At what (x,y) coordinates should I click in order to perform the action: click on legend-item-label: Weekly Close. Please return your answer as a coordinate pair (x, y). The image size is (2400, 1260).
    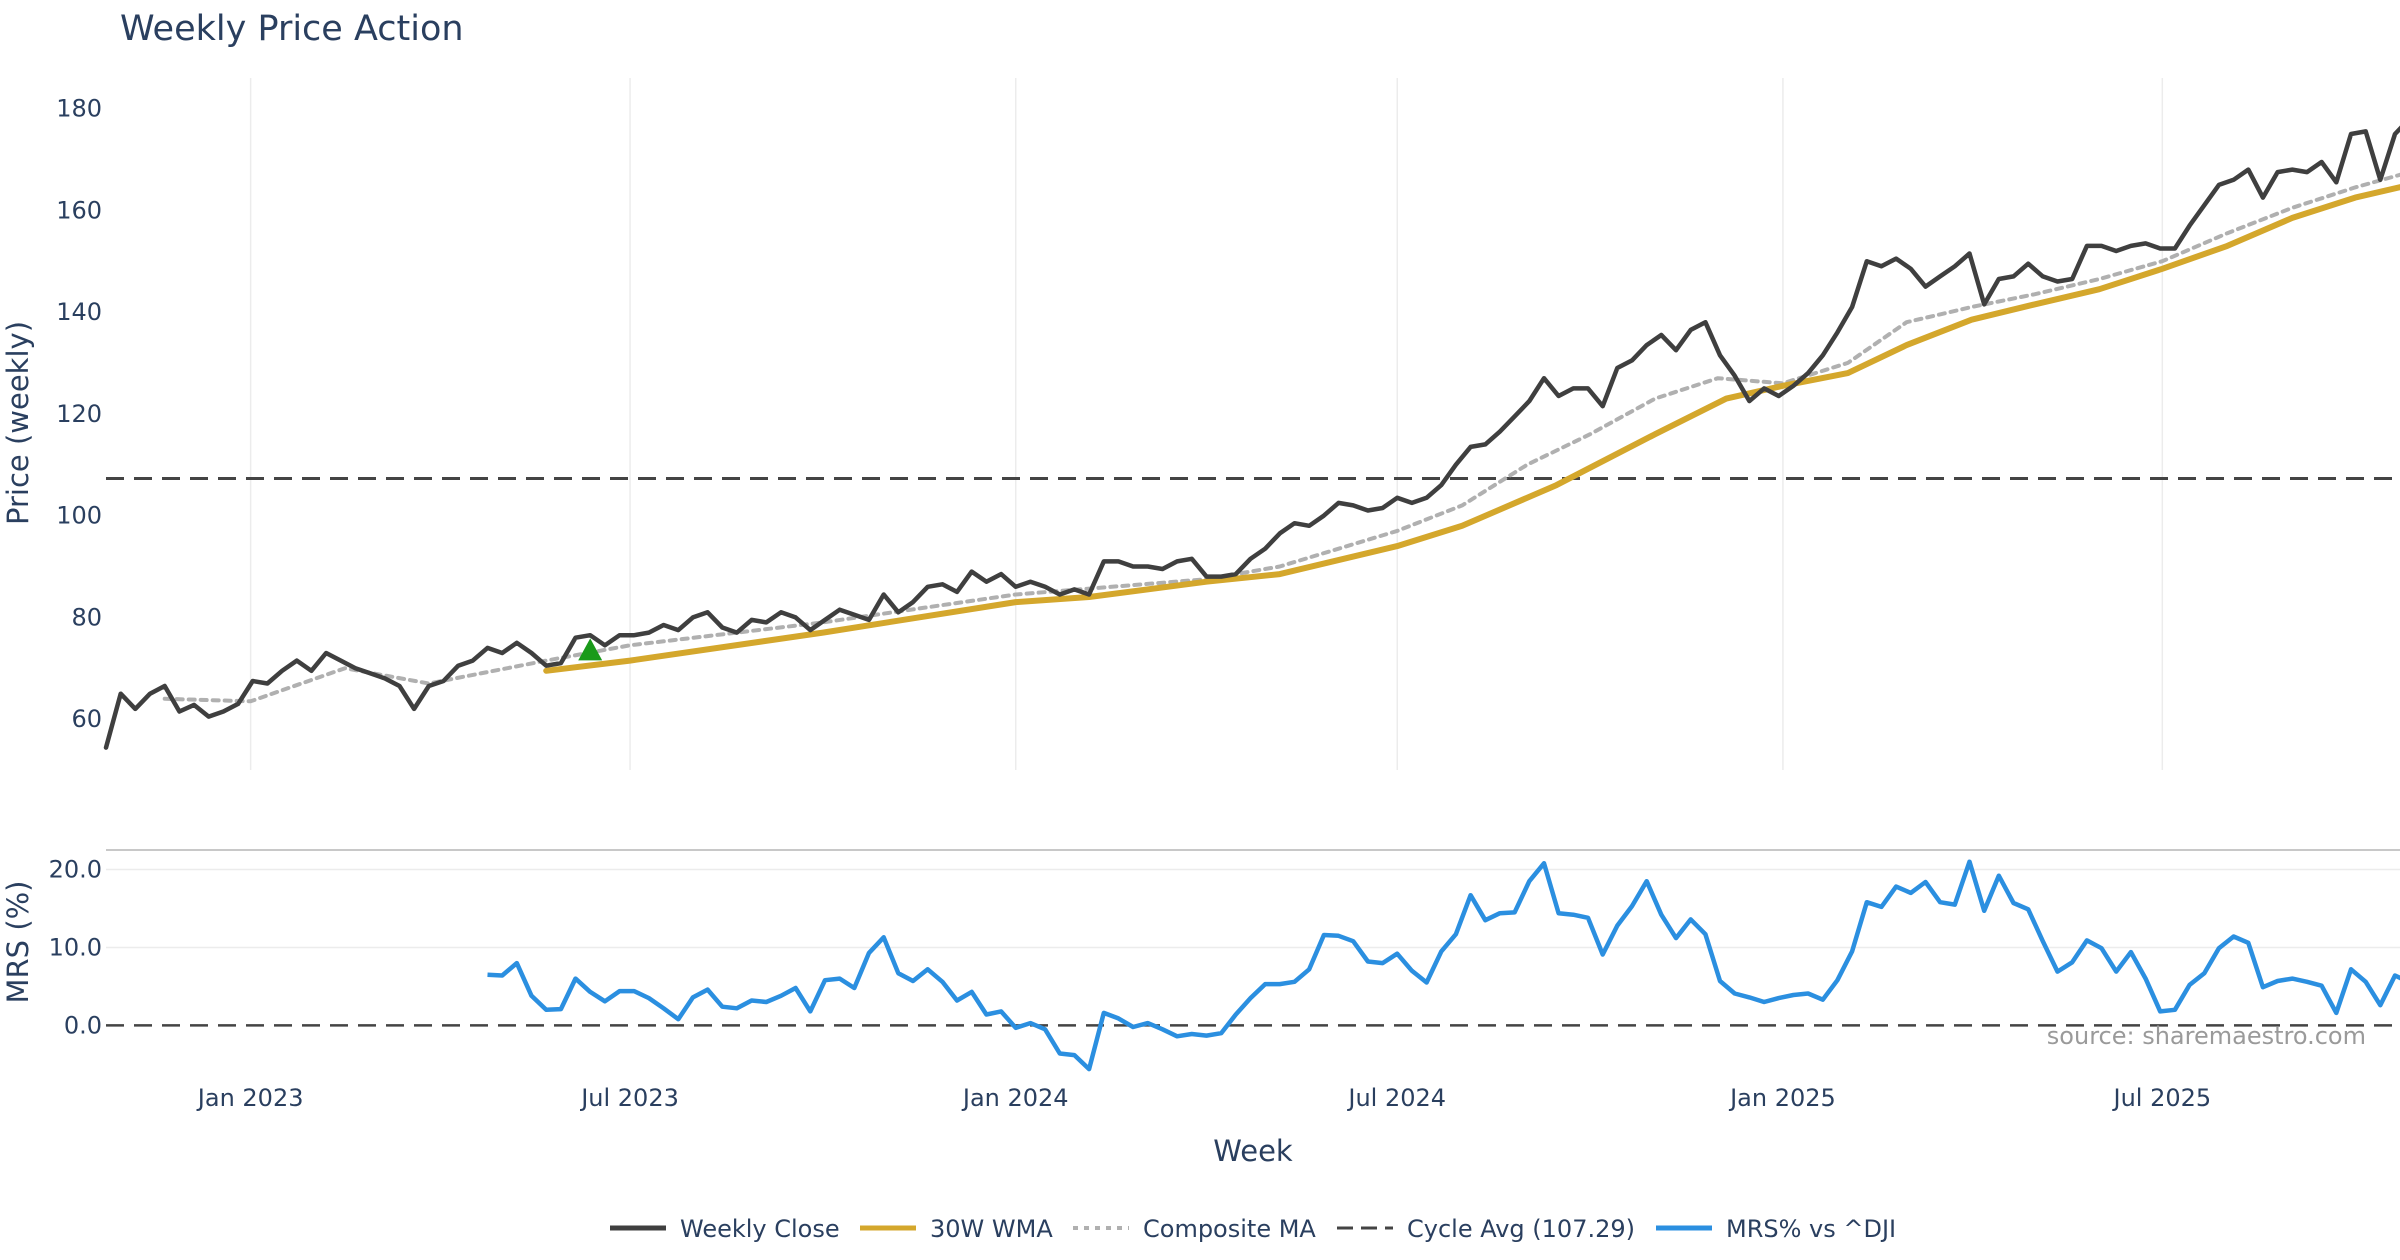
    Looking at the image, I should click on (760, 1229).